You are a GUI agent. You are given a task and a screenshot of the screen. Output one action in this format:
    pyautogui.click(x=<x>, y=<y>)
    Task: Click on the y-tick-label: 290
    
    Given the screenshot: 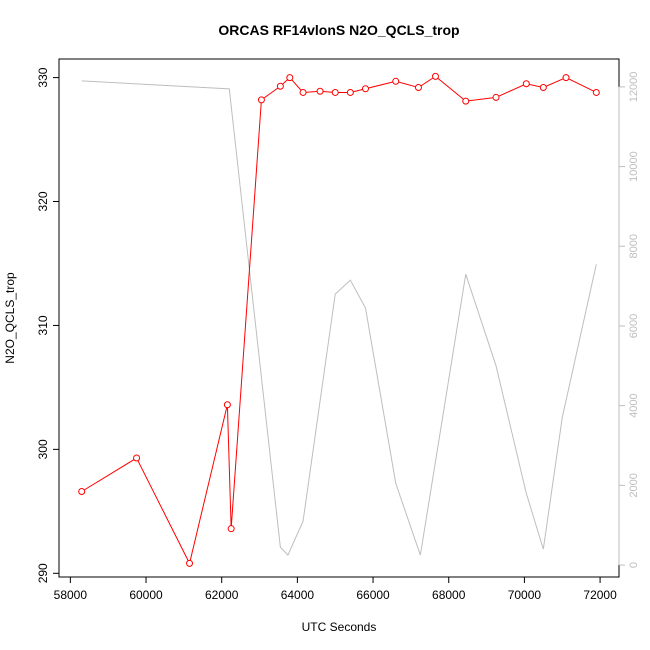 What is the action you would take?
    pyautogui.click(x=43, y=573)
    